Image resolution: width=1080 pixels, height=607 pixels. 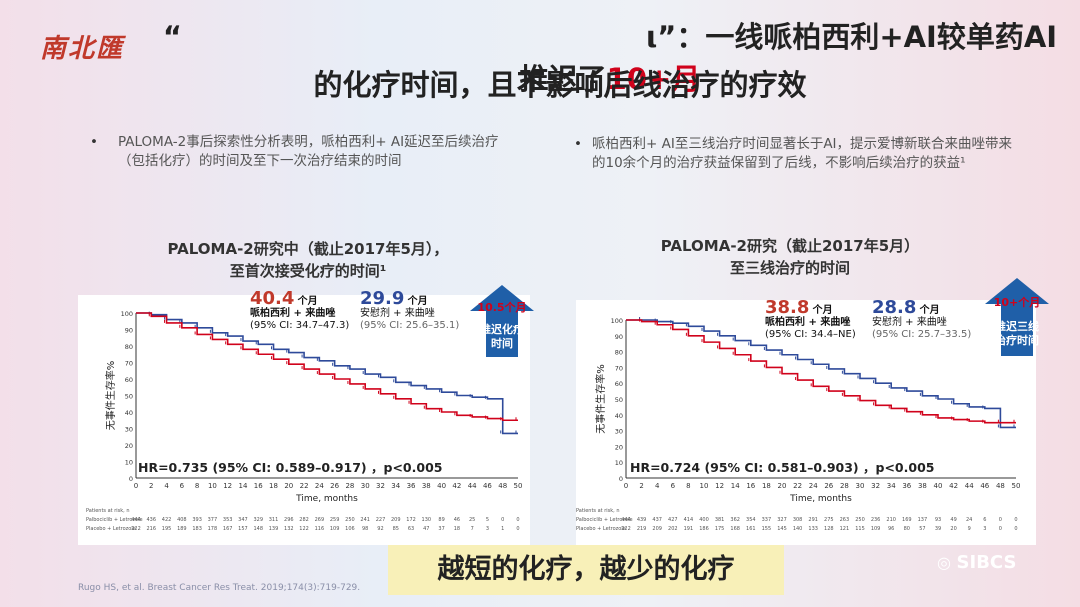 I want to click on risk-cell-b: 1, so click(x=502, y=529).